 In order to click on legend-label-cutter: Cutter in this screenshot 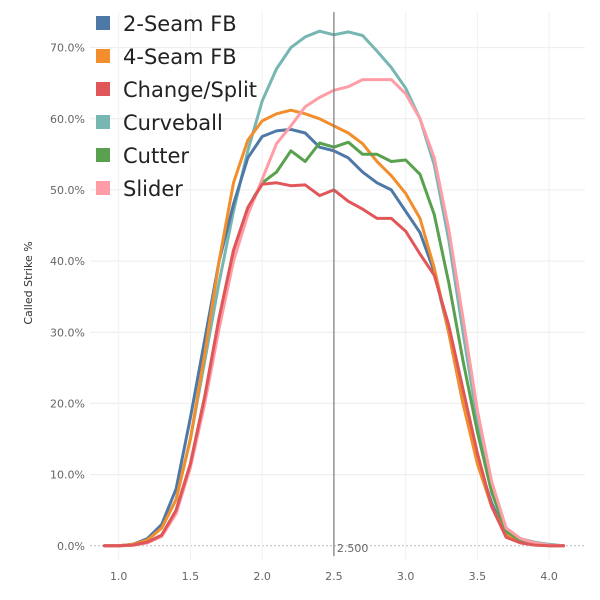, I will do `click(156, 156)`.